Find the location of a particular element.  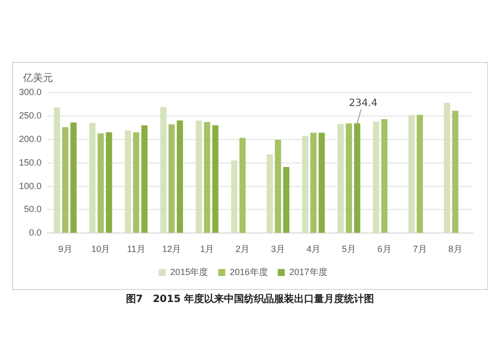

text: 图7 2015 年度以来中国纺织品服装出口量月度统计图 is located at coordinates (250, 299).